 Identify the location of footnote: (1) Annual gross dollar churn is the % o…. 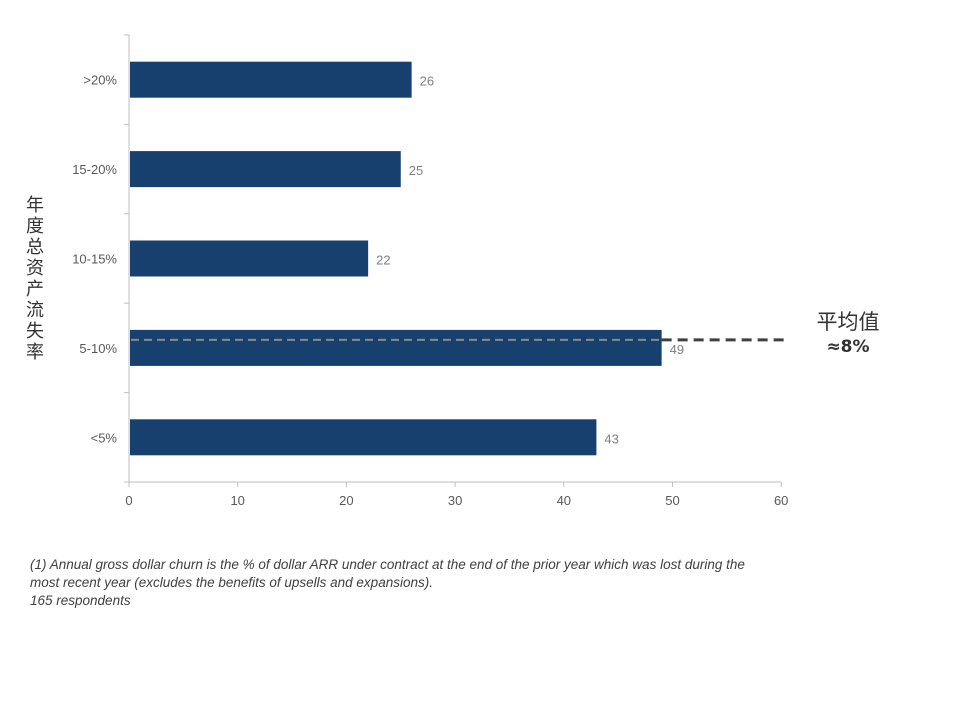
(460, 583).